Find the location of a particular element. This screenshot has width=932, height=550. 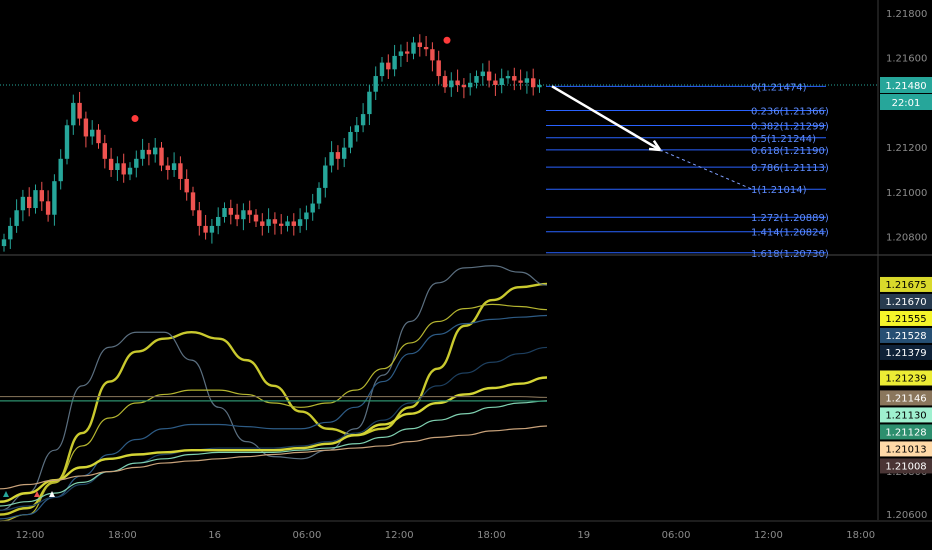

indicator-value-label: 1.21675 is located at coordinates (905, 285).